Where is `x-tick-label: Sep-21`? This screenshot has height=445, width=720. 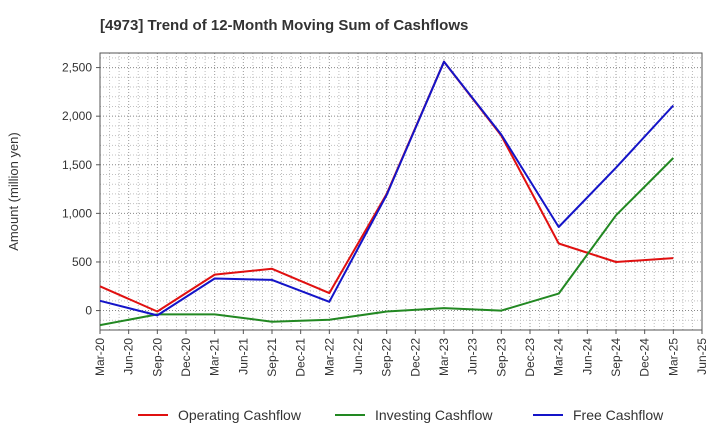
x-tick-label: Sep-21 is located at coordinates (272, 357).